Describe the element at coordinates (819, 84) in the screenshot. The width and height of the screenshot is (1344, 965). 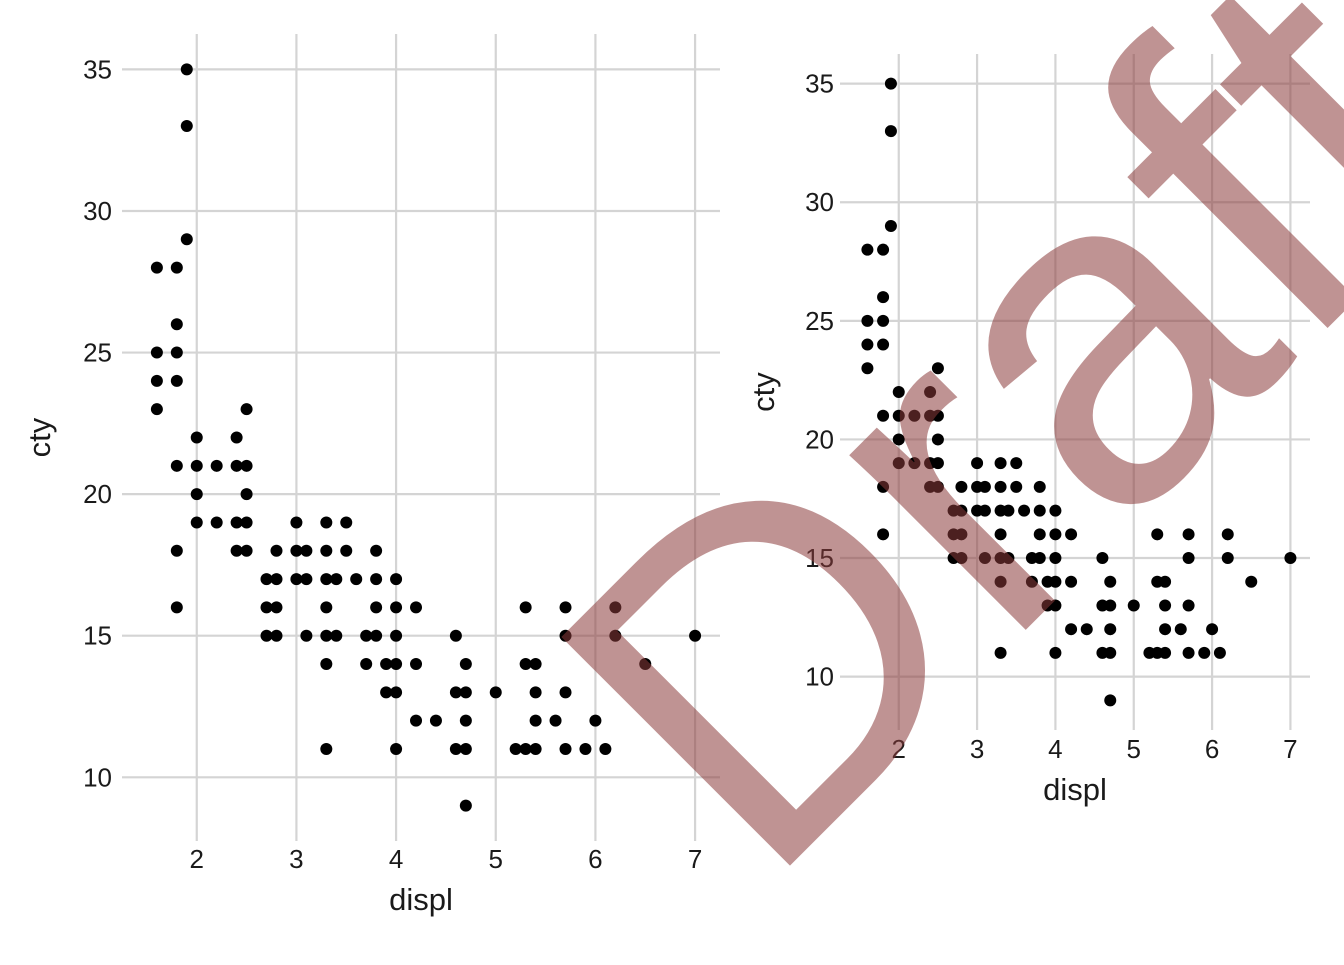
I see `y-tick-label: 35` at that location.